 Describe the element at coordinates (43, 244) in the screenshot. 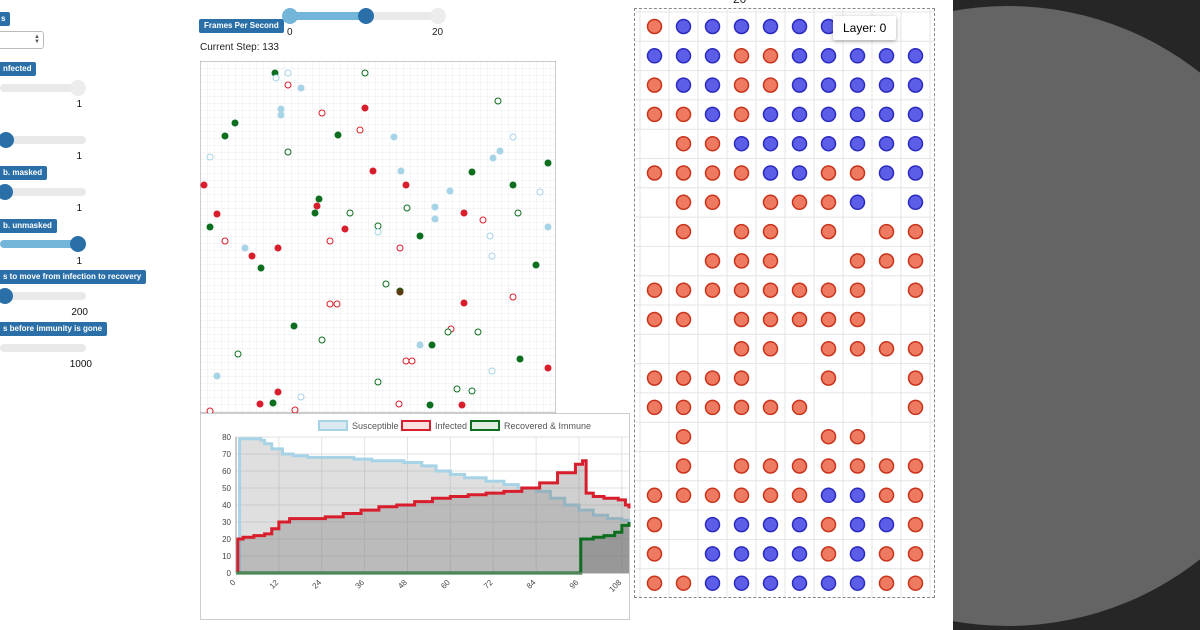

I see `slider-prob-unmasked` at that location.